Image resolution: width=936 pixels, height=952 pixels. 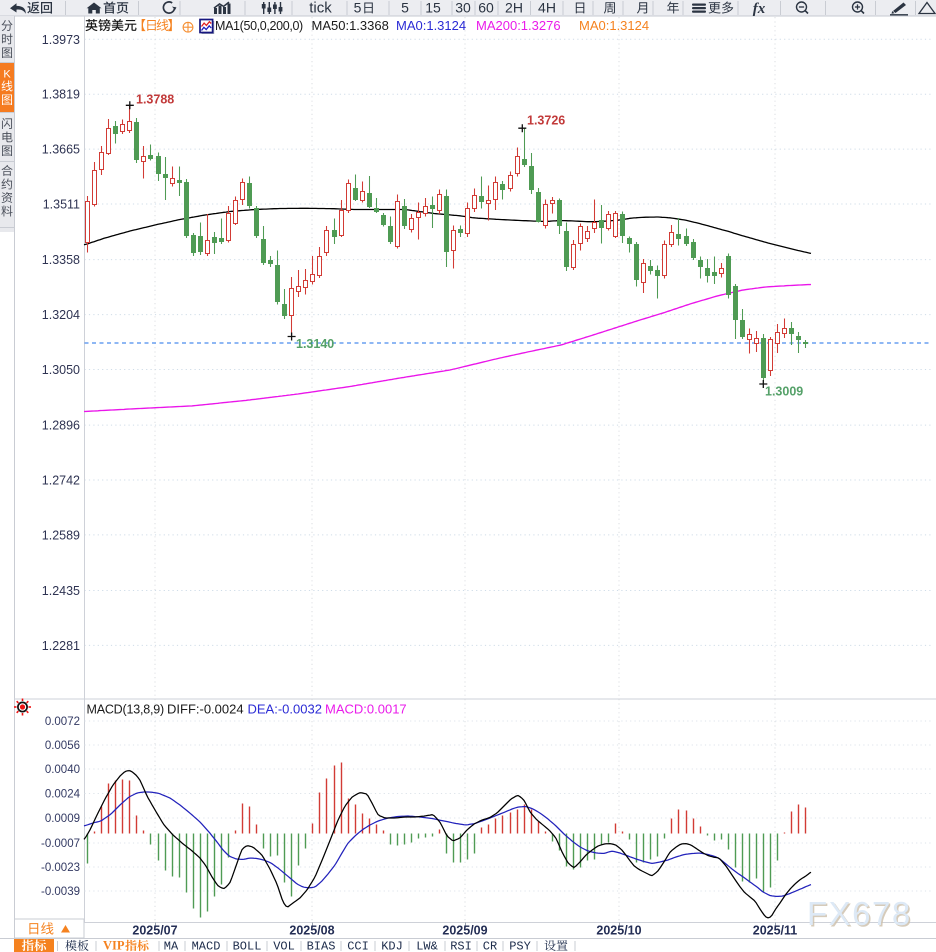 I want to click on svg-text: 1.3788, so click(x=155, y=100).